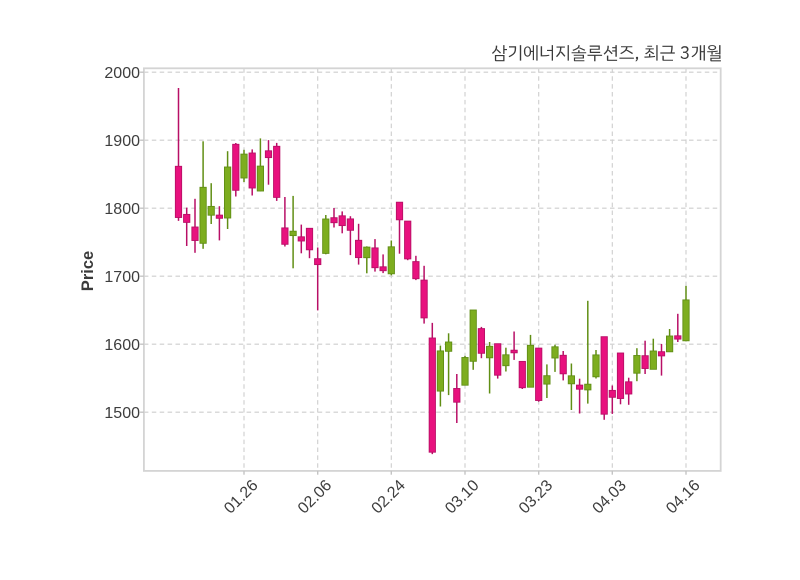  What do you see at coordinates (122, 345) in the screenshot?
I see `svg-text: 1600` at bounding box center [122, 345].